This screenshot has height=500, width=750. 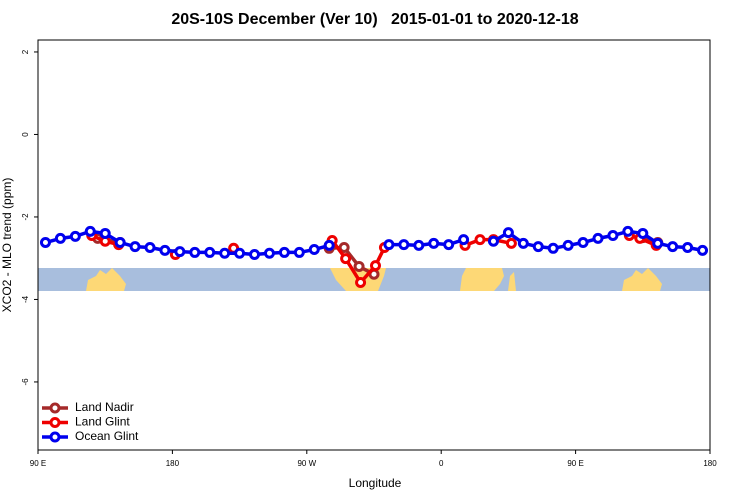 I want to click on y-tick-label: -6, so click(x=25, y=382).